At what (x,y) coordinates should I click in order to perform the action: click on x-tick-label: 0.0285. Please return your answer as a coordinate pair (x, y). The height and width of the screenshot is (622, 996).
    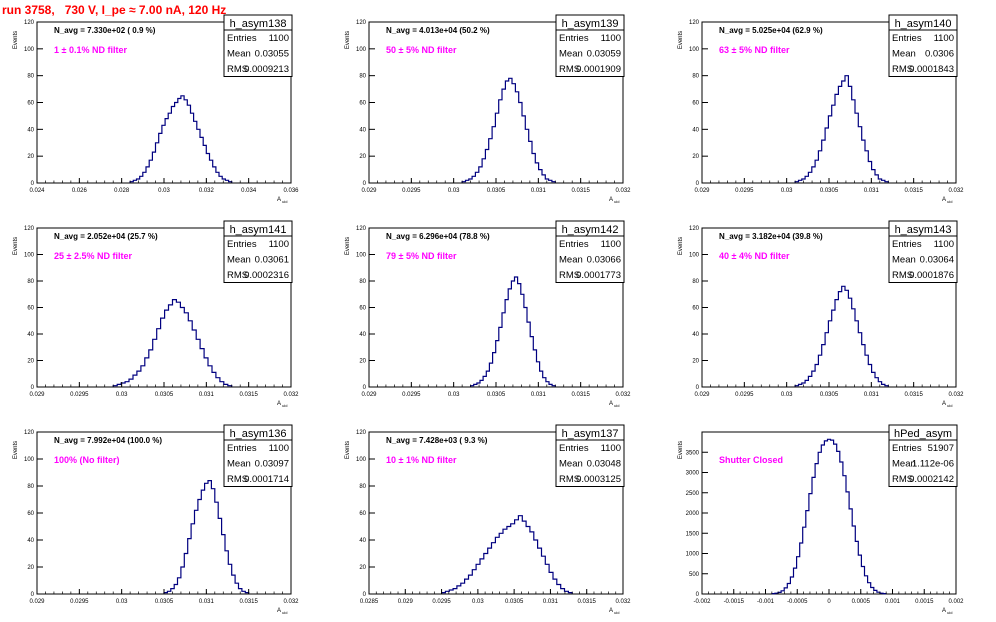
    Looking at the image, I should click on (369, 602).